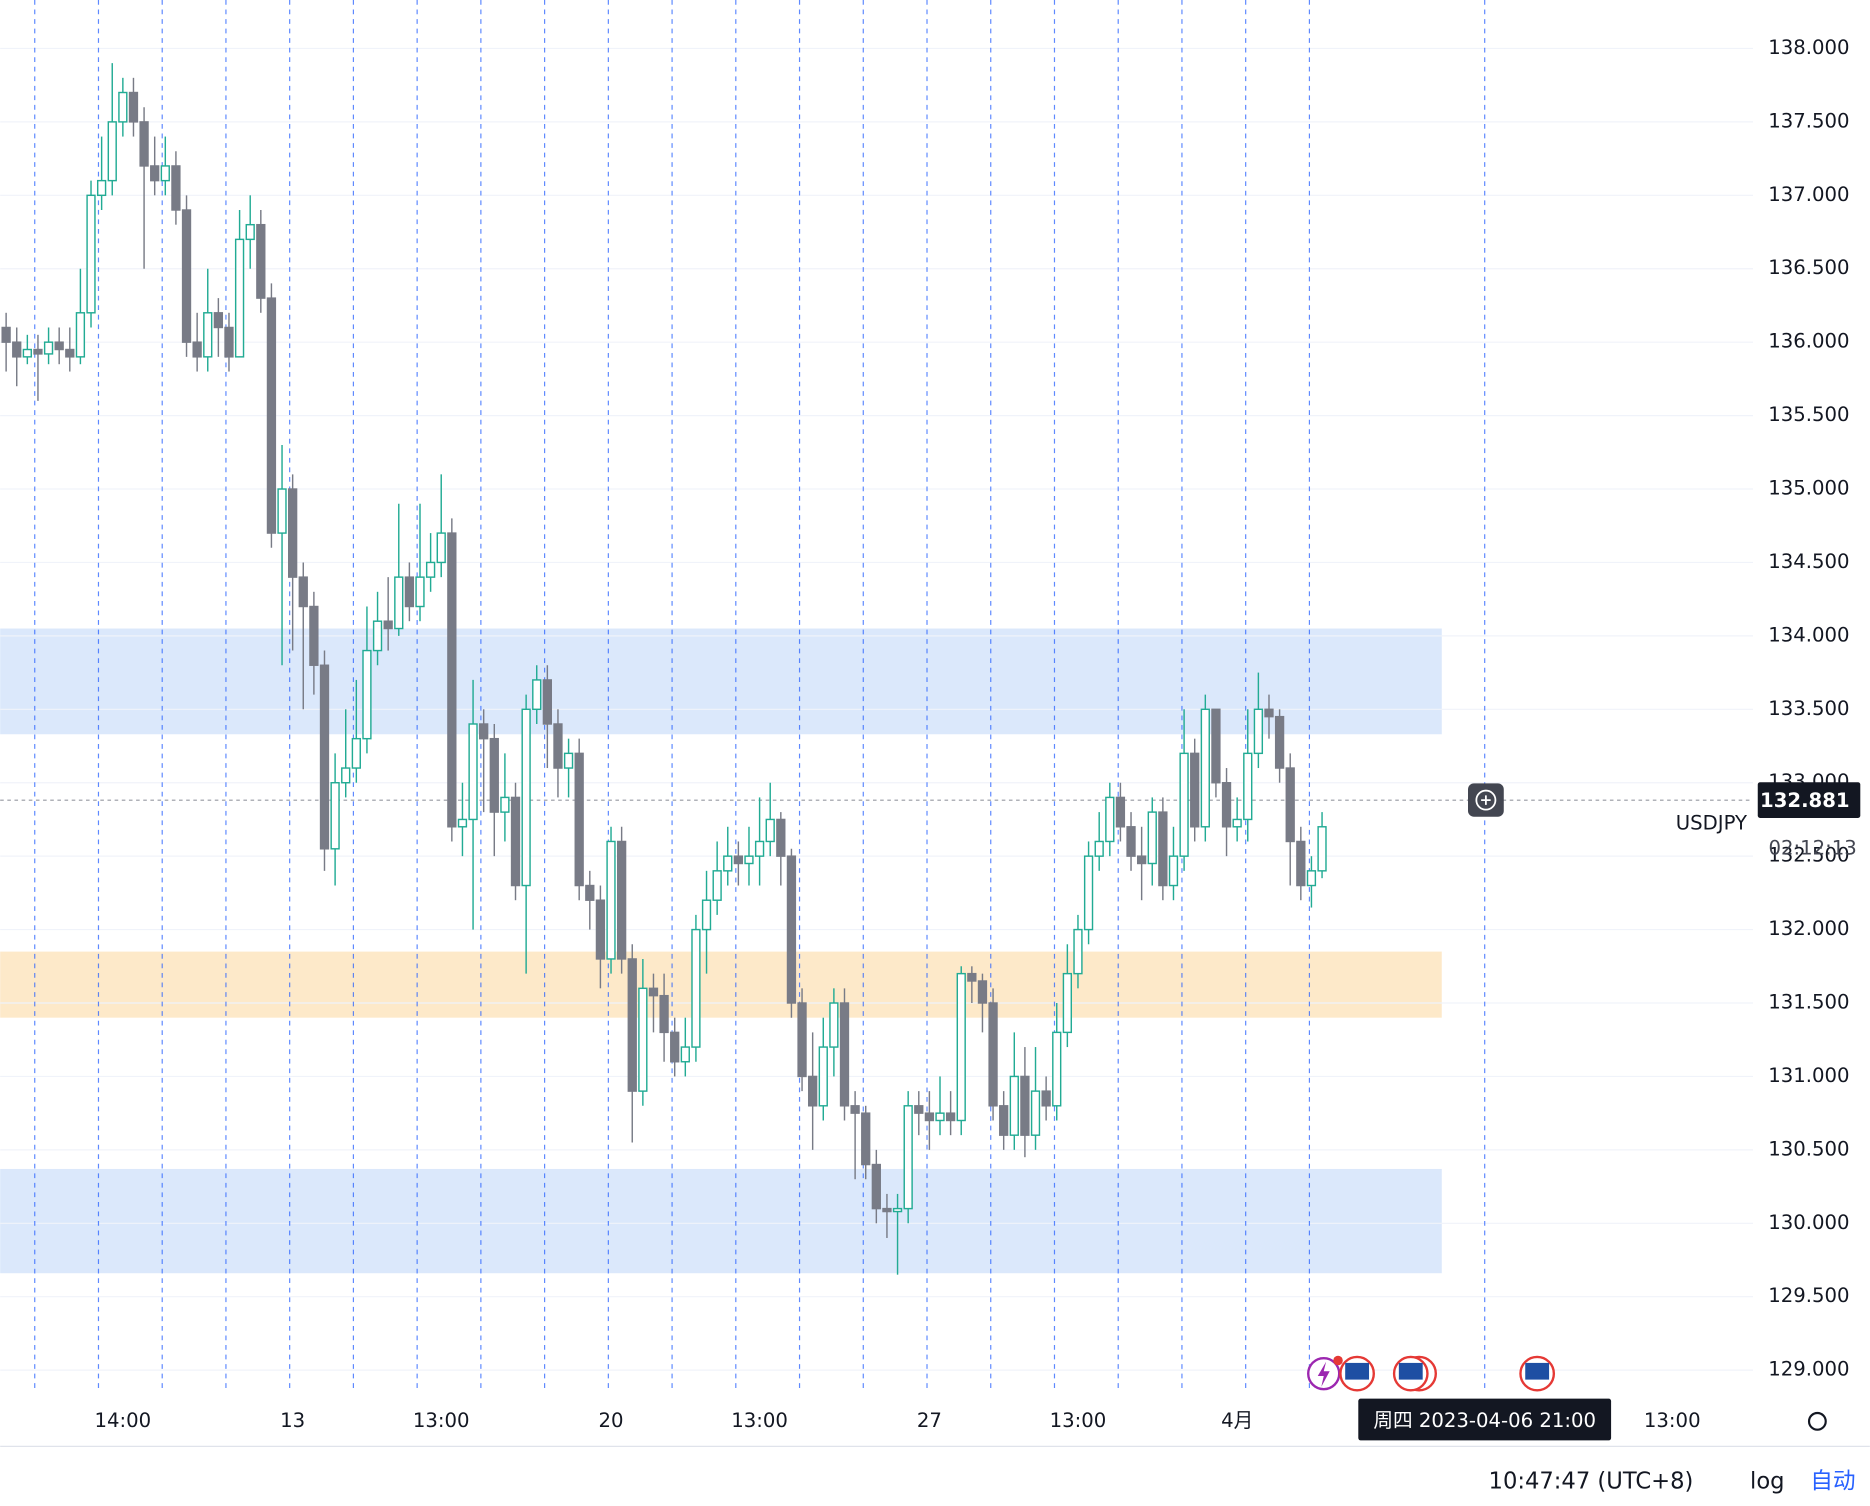  Describe the element at coordinates (1817, 1421) in the screenshot. I see `settings-icon` at that location.